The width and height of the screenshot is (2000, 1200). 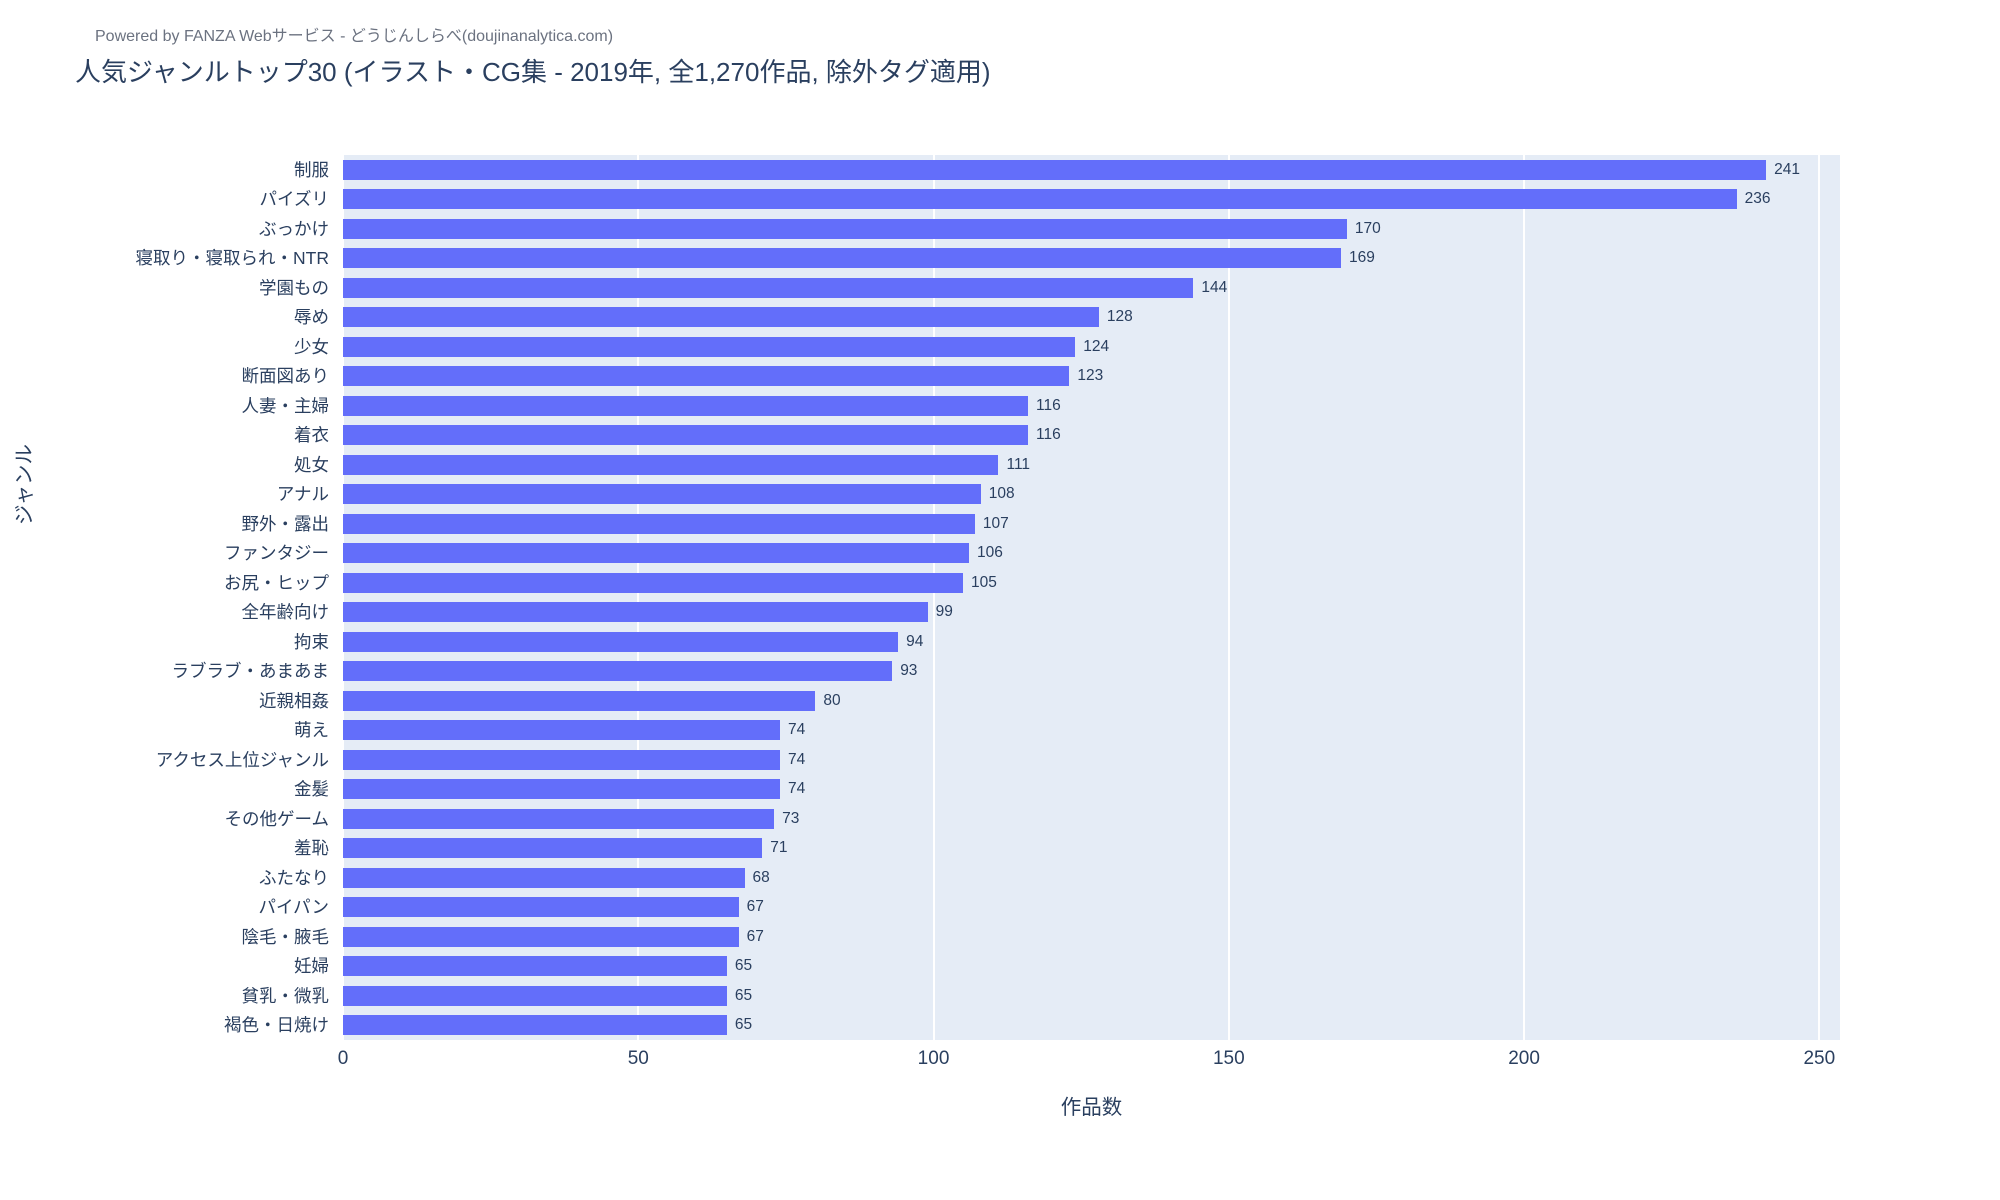 What do you see at coordinates (791, 818) in the screenshot?
I see `value-label: 73` at bounding box center [791, 818].